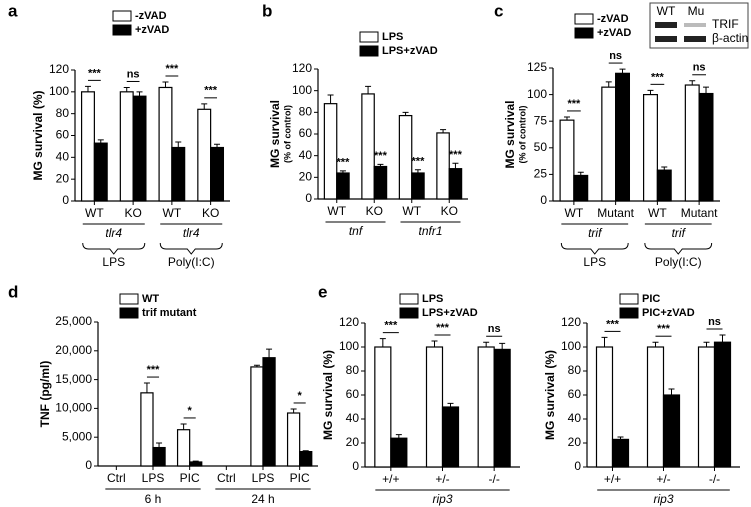 The width and height of the screenshot is (751, 507). I want to click on y-tick-label: 75, so click(541, 120).